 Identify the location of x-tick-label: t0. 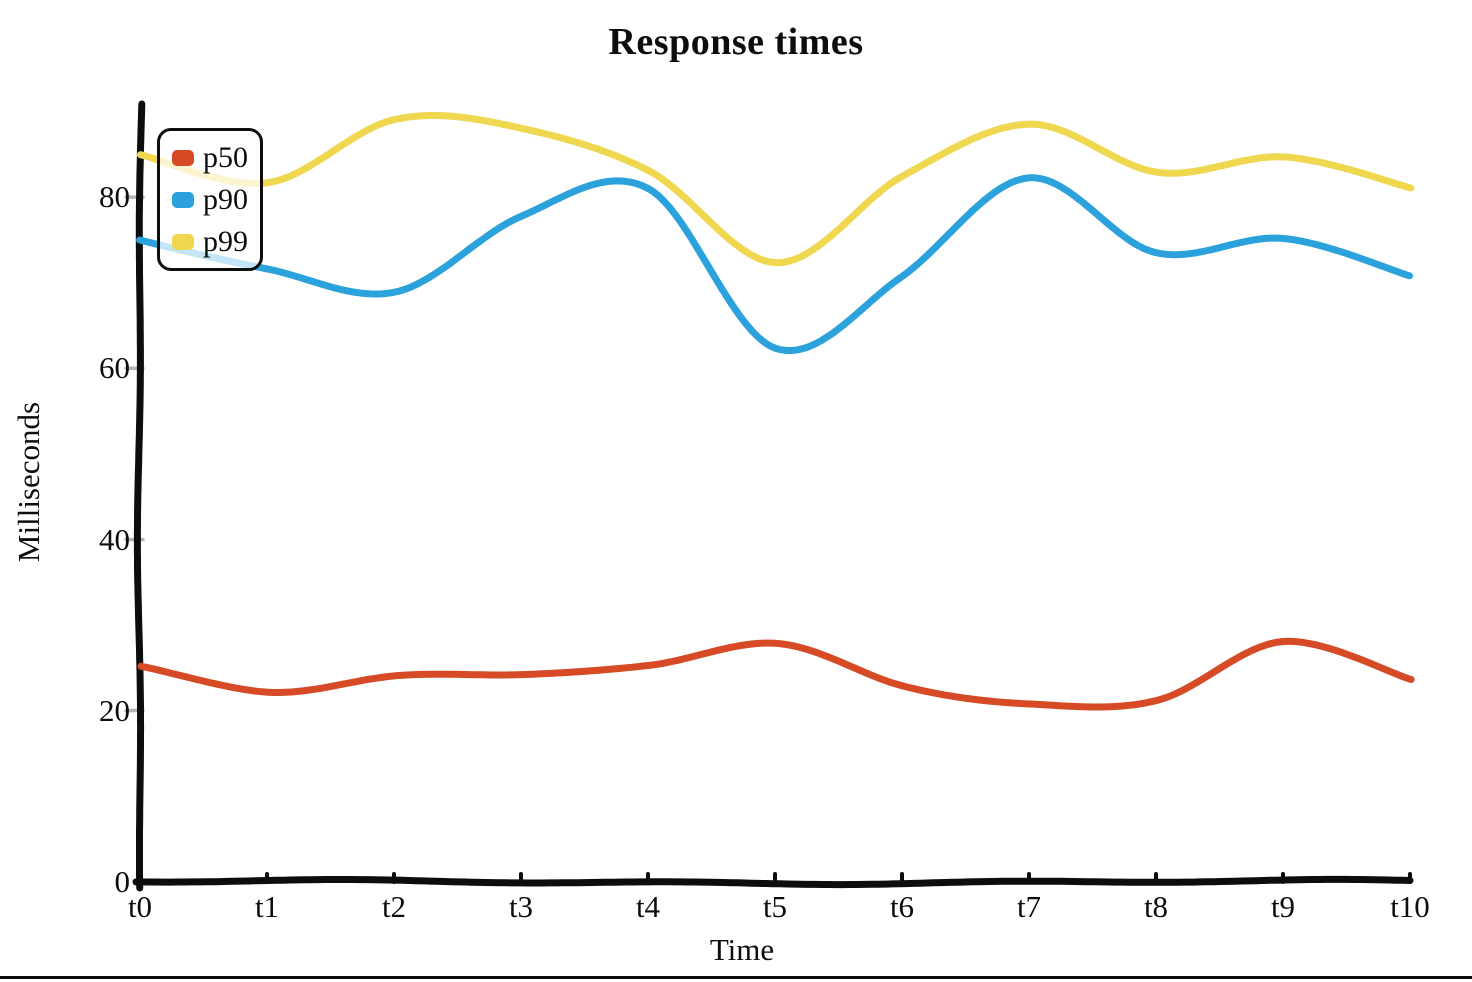
(140, 906).